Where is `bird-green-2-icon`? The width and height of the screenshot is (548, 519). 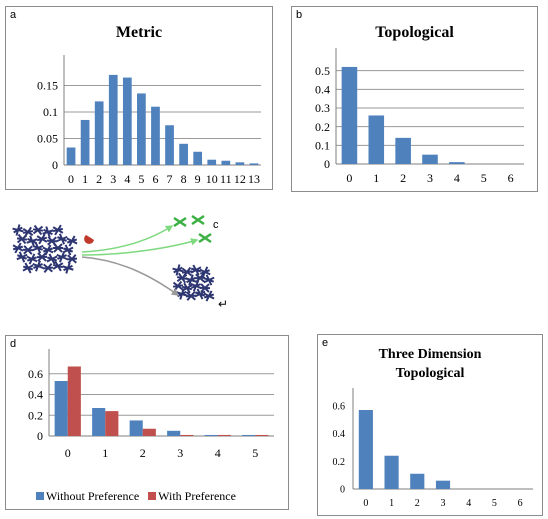
bird-green-2-icon is located at coordinates (198, 220).